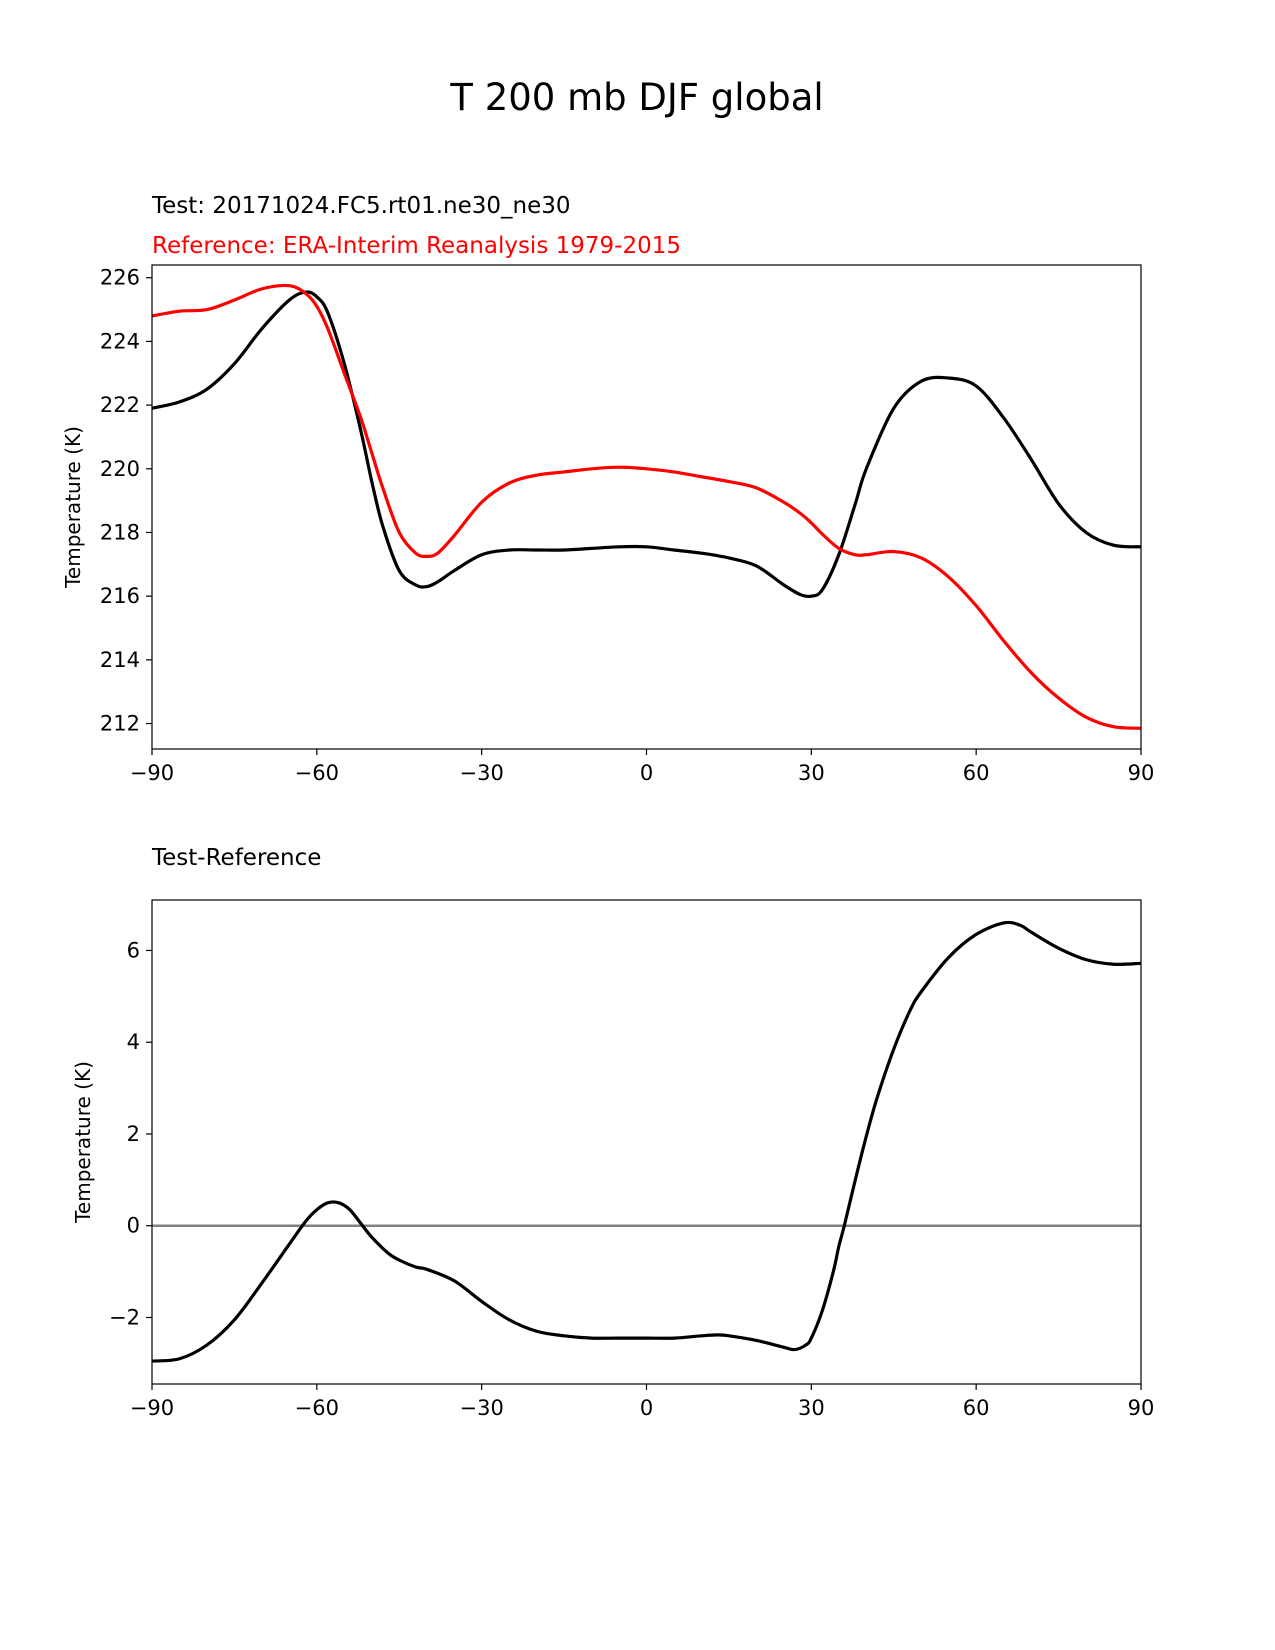 The width and height of the screenshot is (1275, 1650). Describe the element at coordinates (646, 1408) in the screenshot. I see `bottom-x-tick-label: 0` at that location.